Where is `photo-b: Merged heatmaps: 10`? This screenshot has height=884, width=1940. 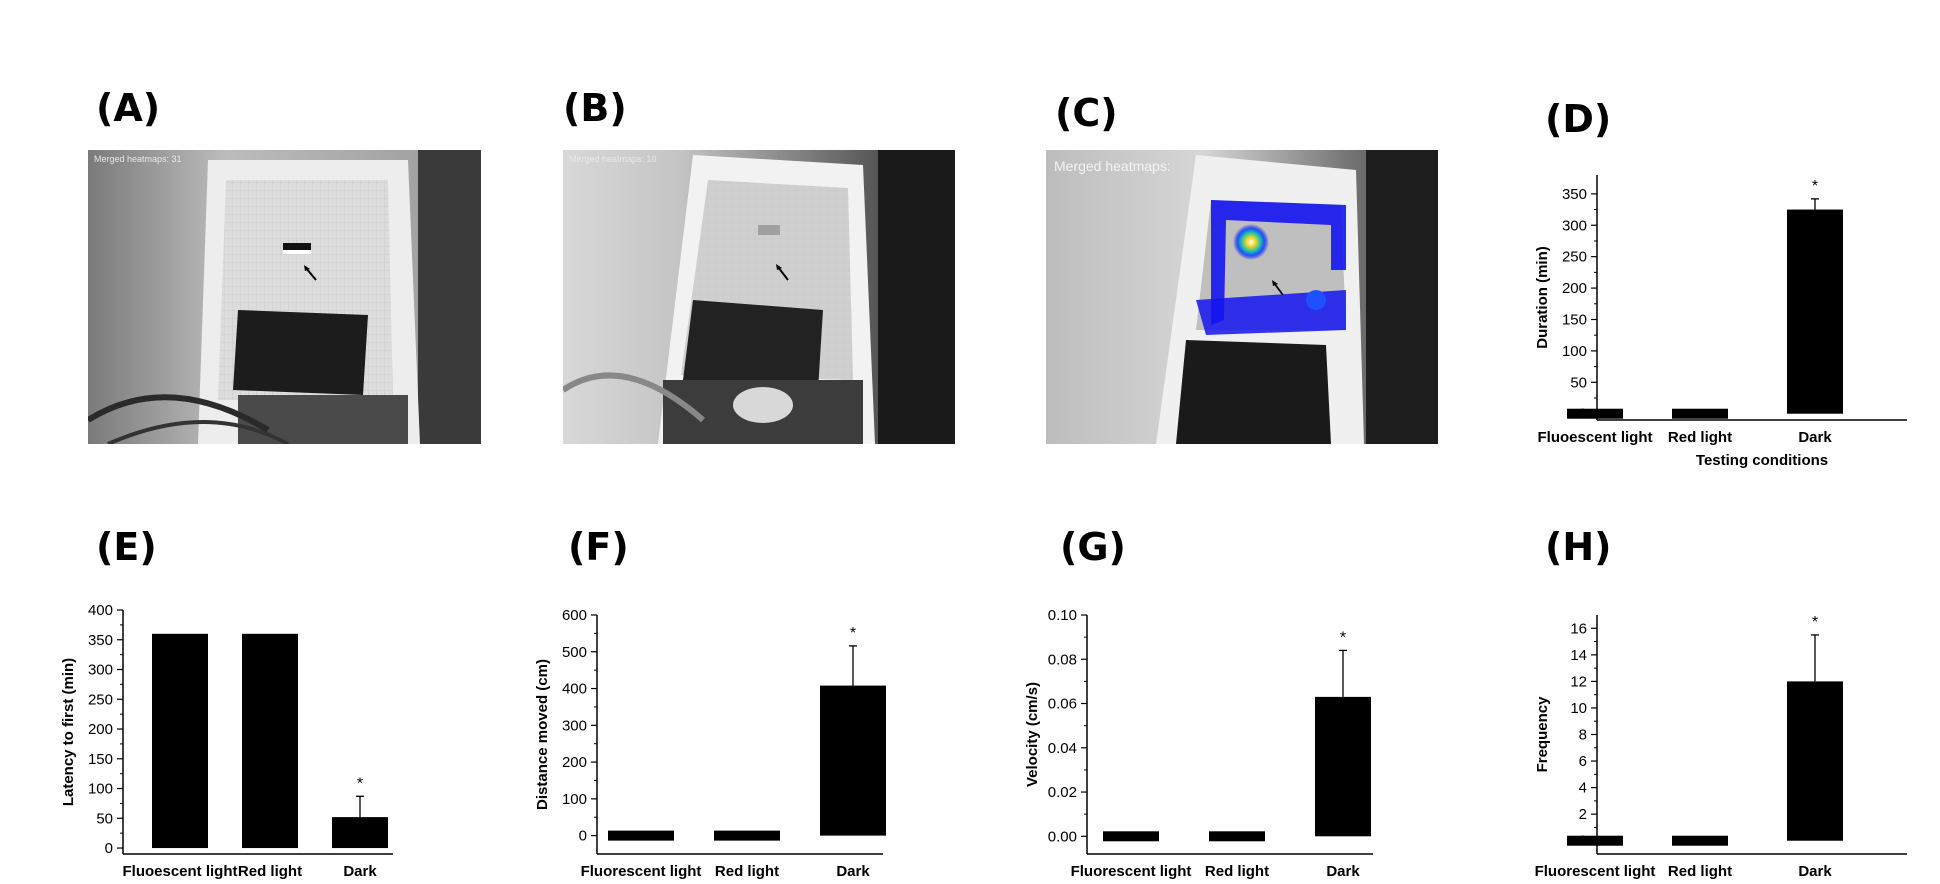 photo-b: Merged heatmaps: 10 is located at coordinates (759, 297).